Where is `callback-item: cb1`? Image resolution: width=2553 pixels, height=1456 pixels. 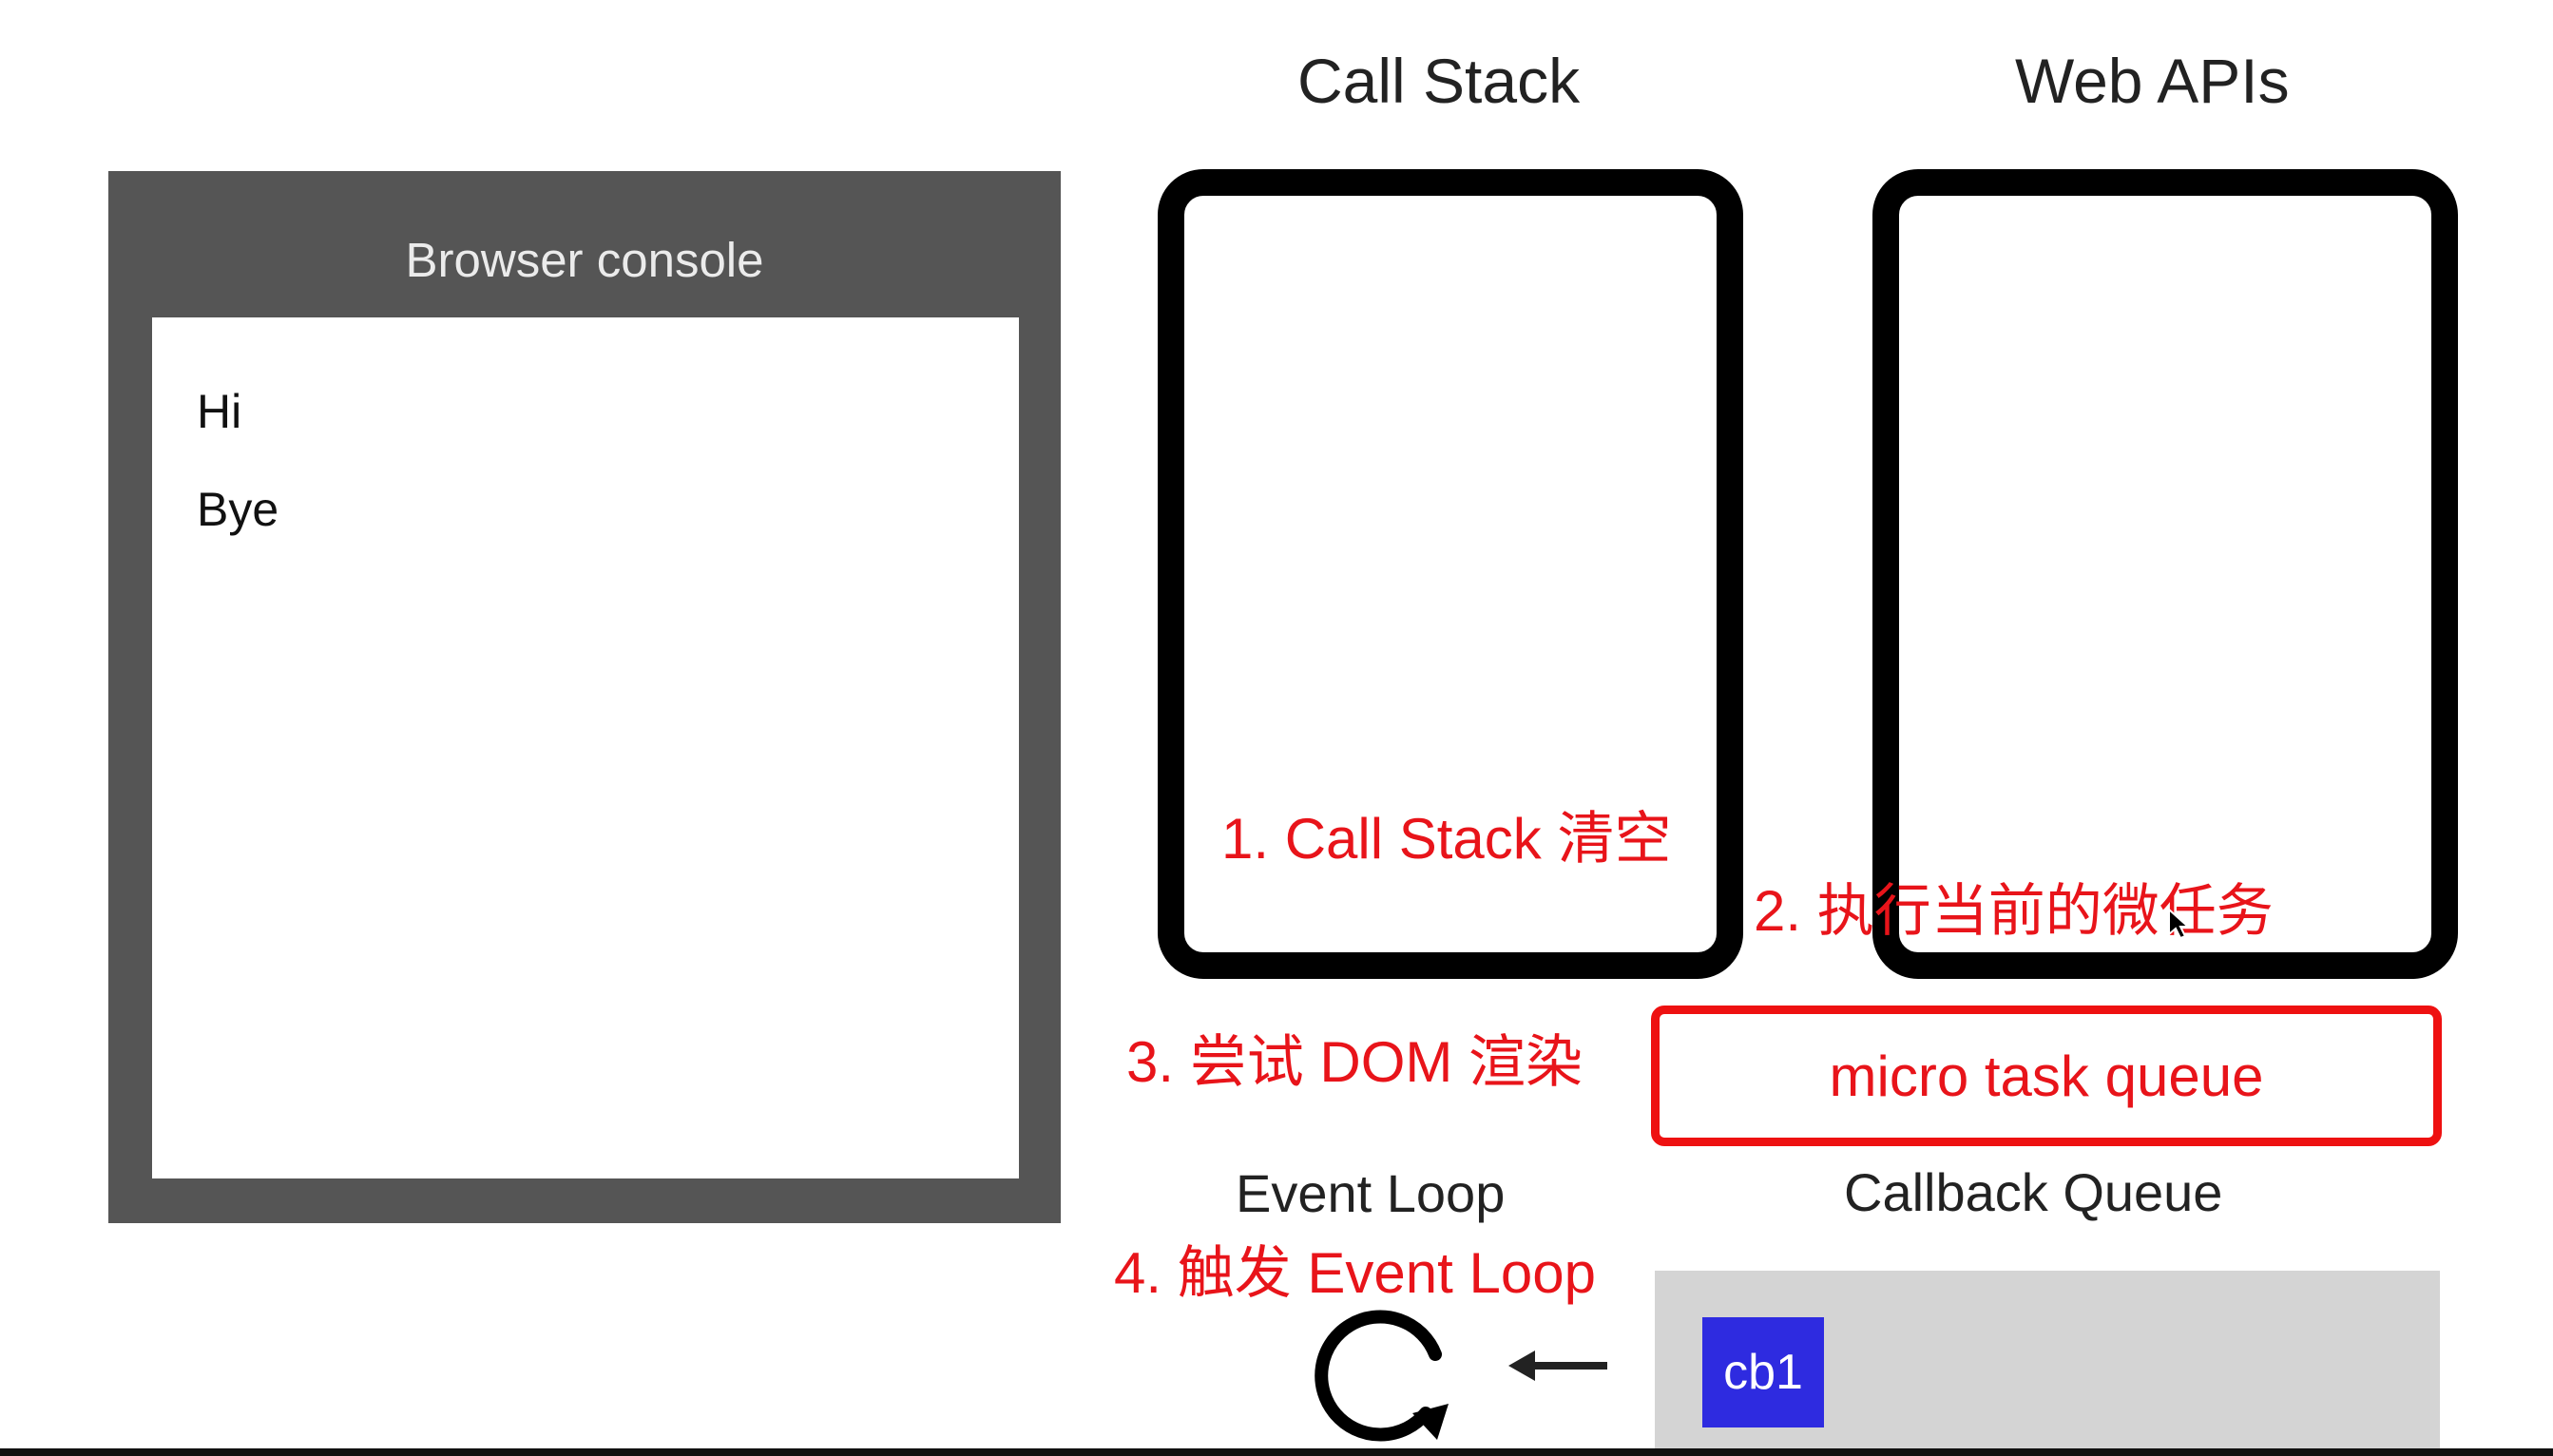 callback-item: cb1 is located at coordinates (1763, 1372).